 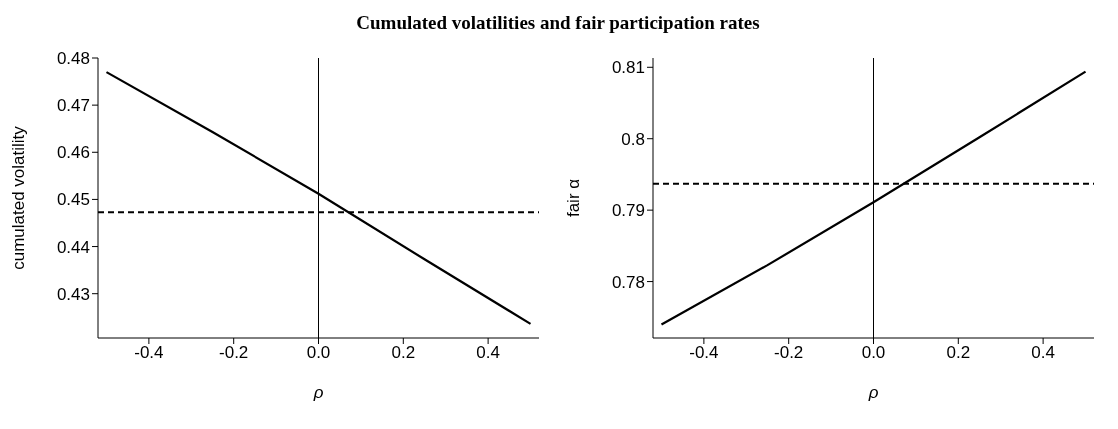 I want to click on chart-title: Cumulated volatilities and fair participation rates, so click(x=558, y=23).